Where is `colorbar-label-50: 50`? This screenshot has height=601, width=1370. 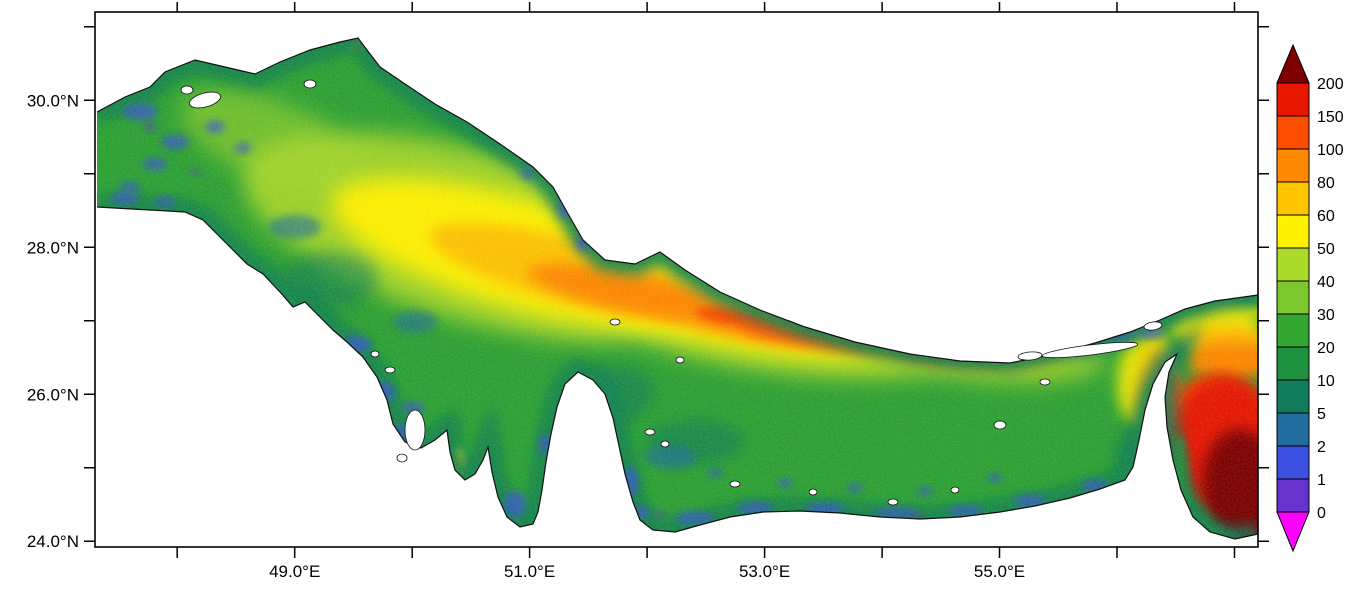 colorbar-label-50: 50 is located at coordinates (1326, 249).